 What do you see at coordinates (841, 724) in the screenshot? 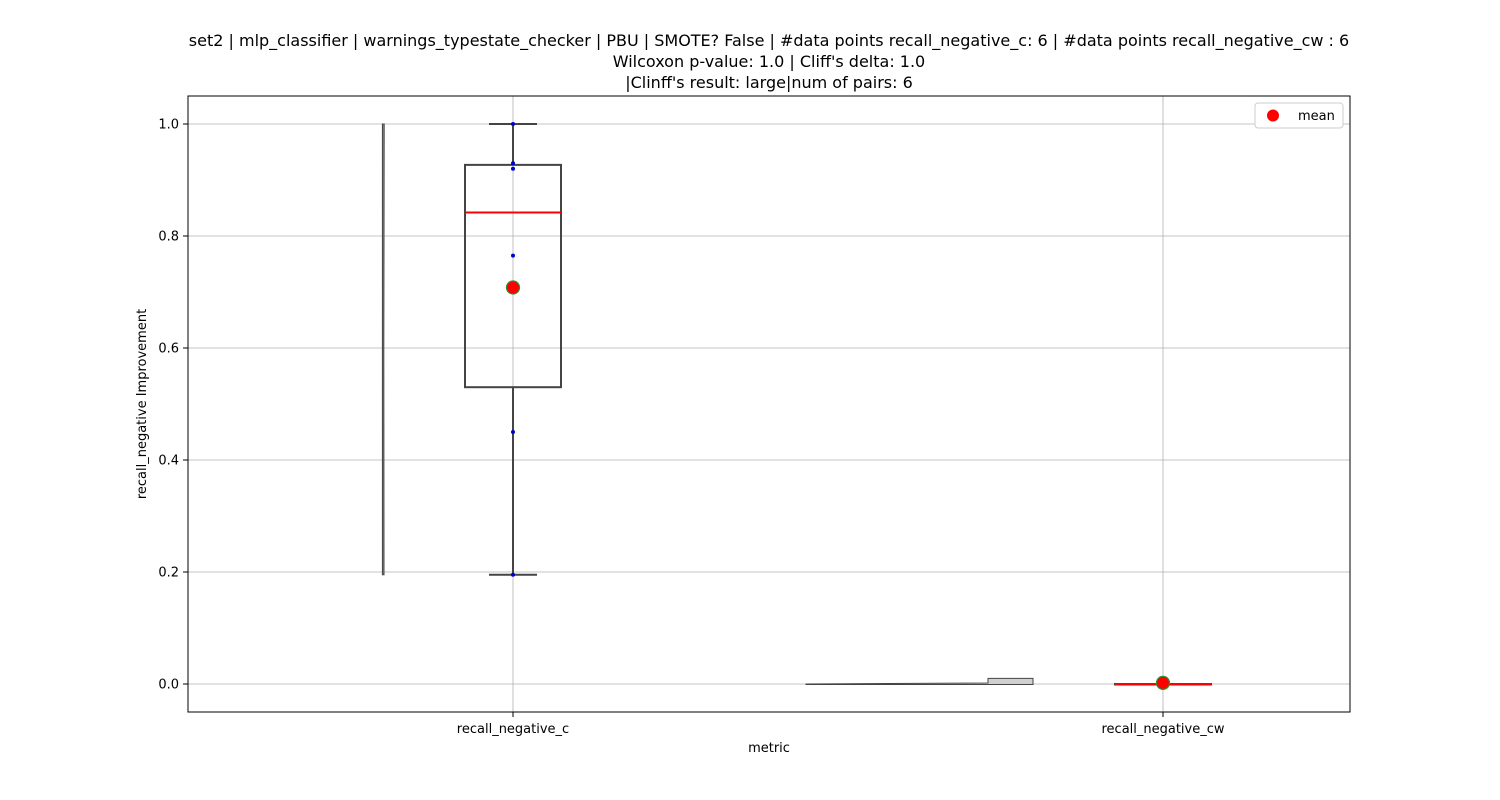
I see `x-axis-ticks: recall_negative_c recall_negative_cw` at bounding box center [841, 724].